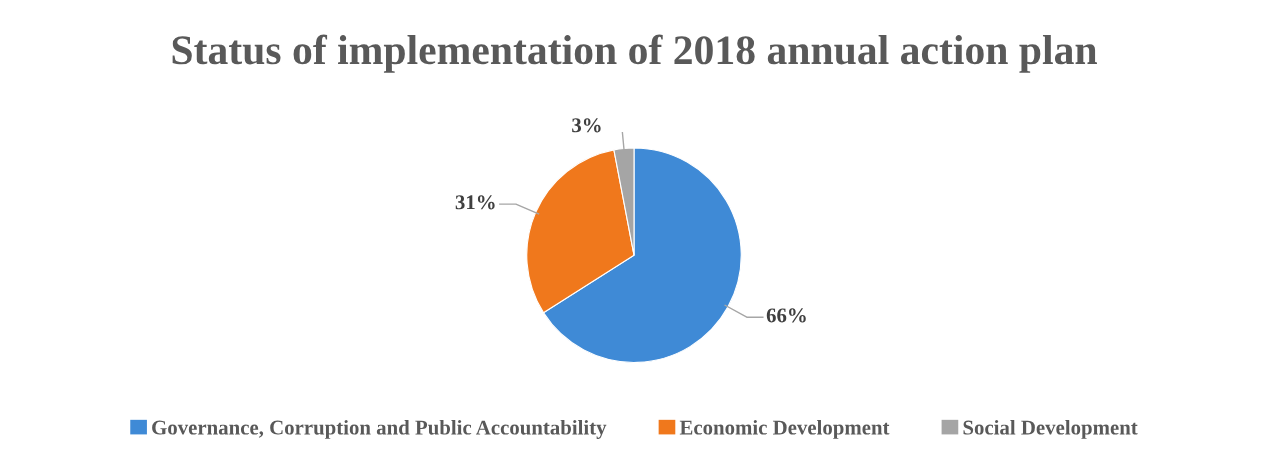 The width and height of the screenshot is (1268, 467). Describe the element at coordinates (586, 125) in the screenshot. I see `data-label: 3%` at that location.